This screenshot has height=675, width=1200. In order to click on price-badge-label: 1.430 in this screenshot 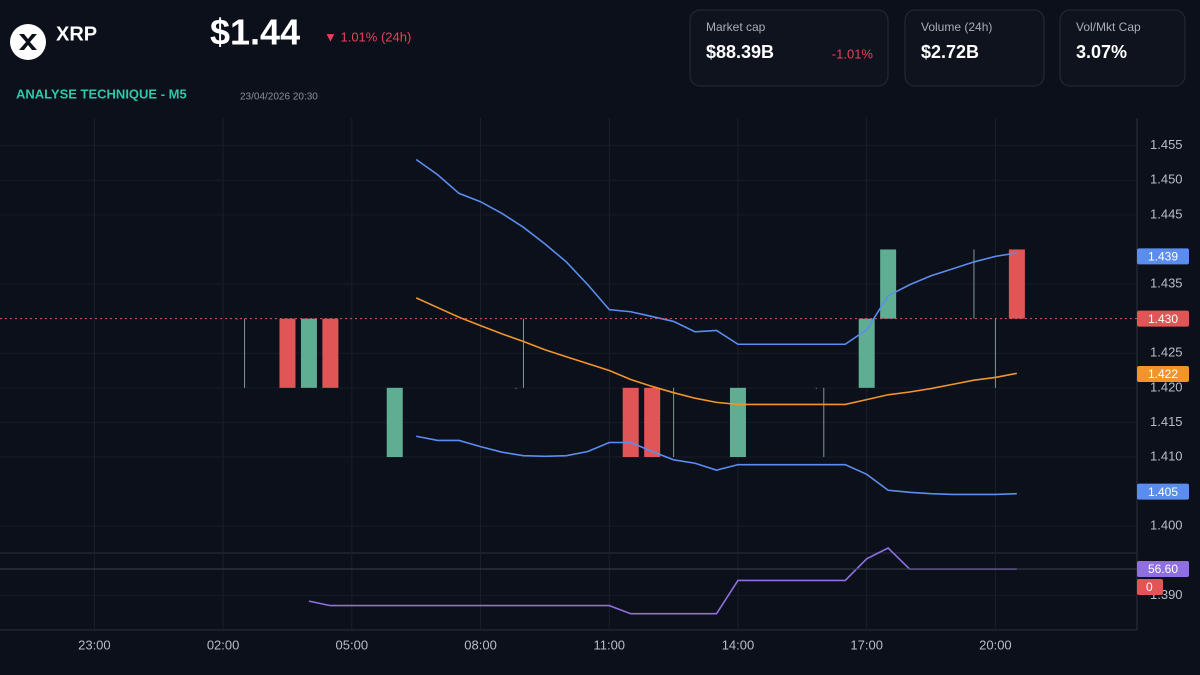, I will do `click(1163, 319)`.